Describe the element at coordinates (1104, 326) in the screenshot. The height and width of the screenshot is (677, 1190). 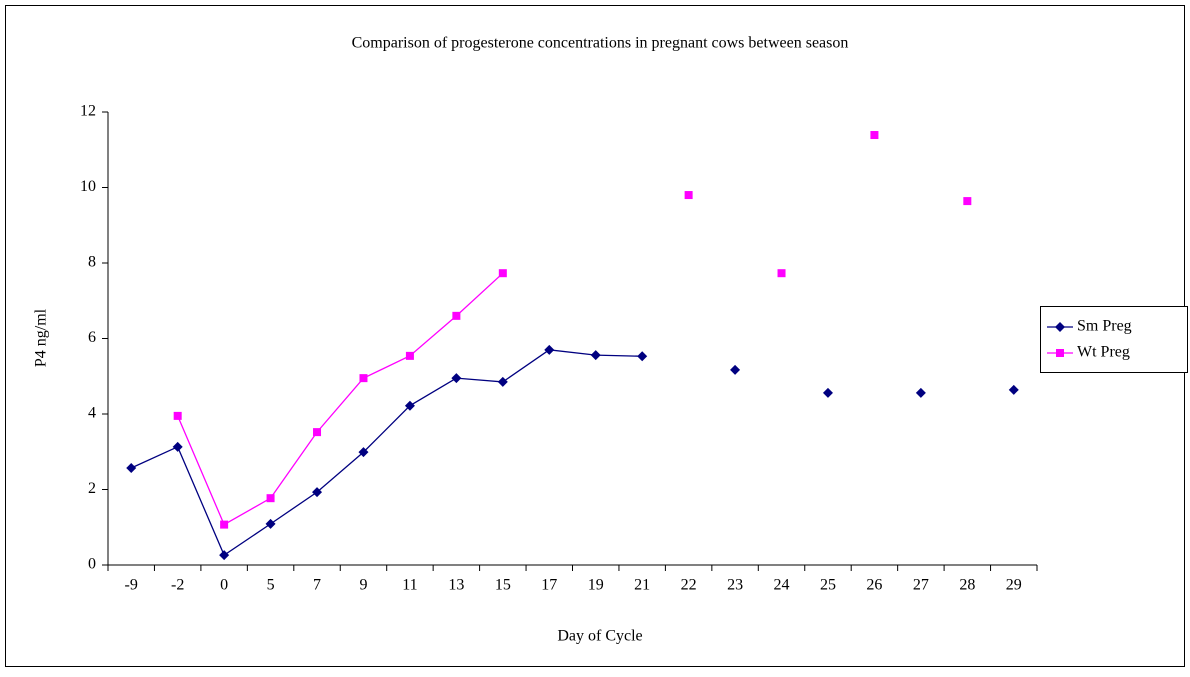
I see `legend-label: Sm Preg` at that location.